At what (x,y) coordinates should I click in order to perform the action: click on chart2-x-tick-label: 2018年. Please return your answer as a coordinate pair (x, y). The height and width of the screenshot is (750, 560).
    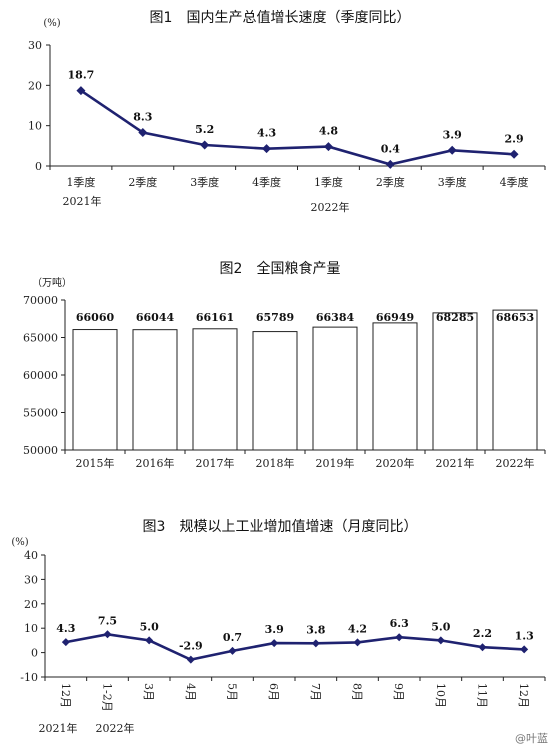
    Looking at the image, I should click on (275, 463).